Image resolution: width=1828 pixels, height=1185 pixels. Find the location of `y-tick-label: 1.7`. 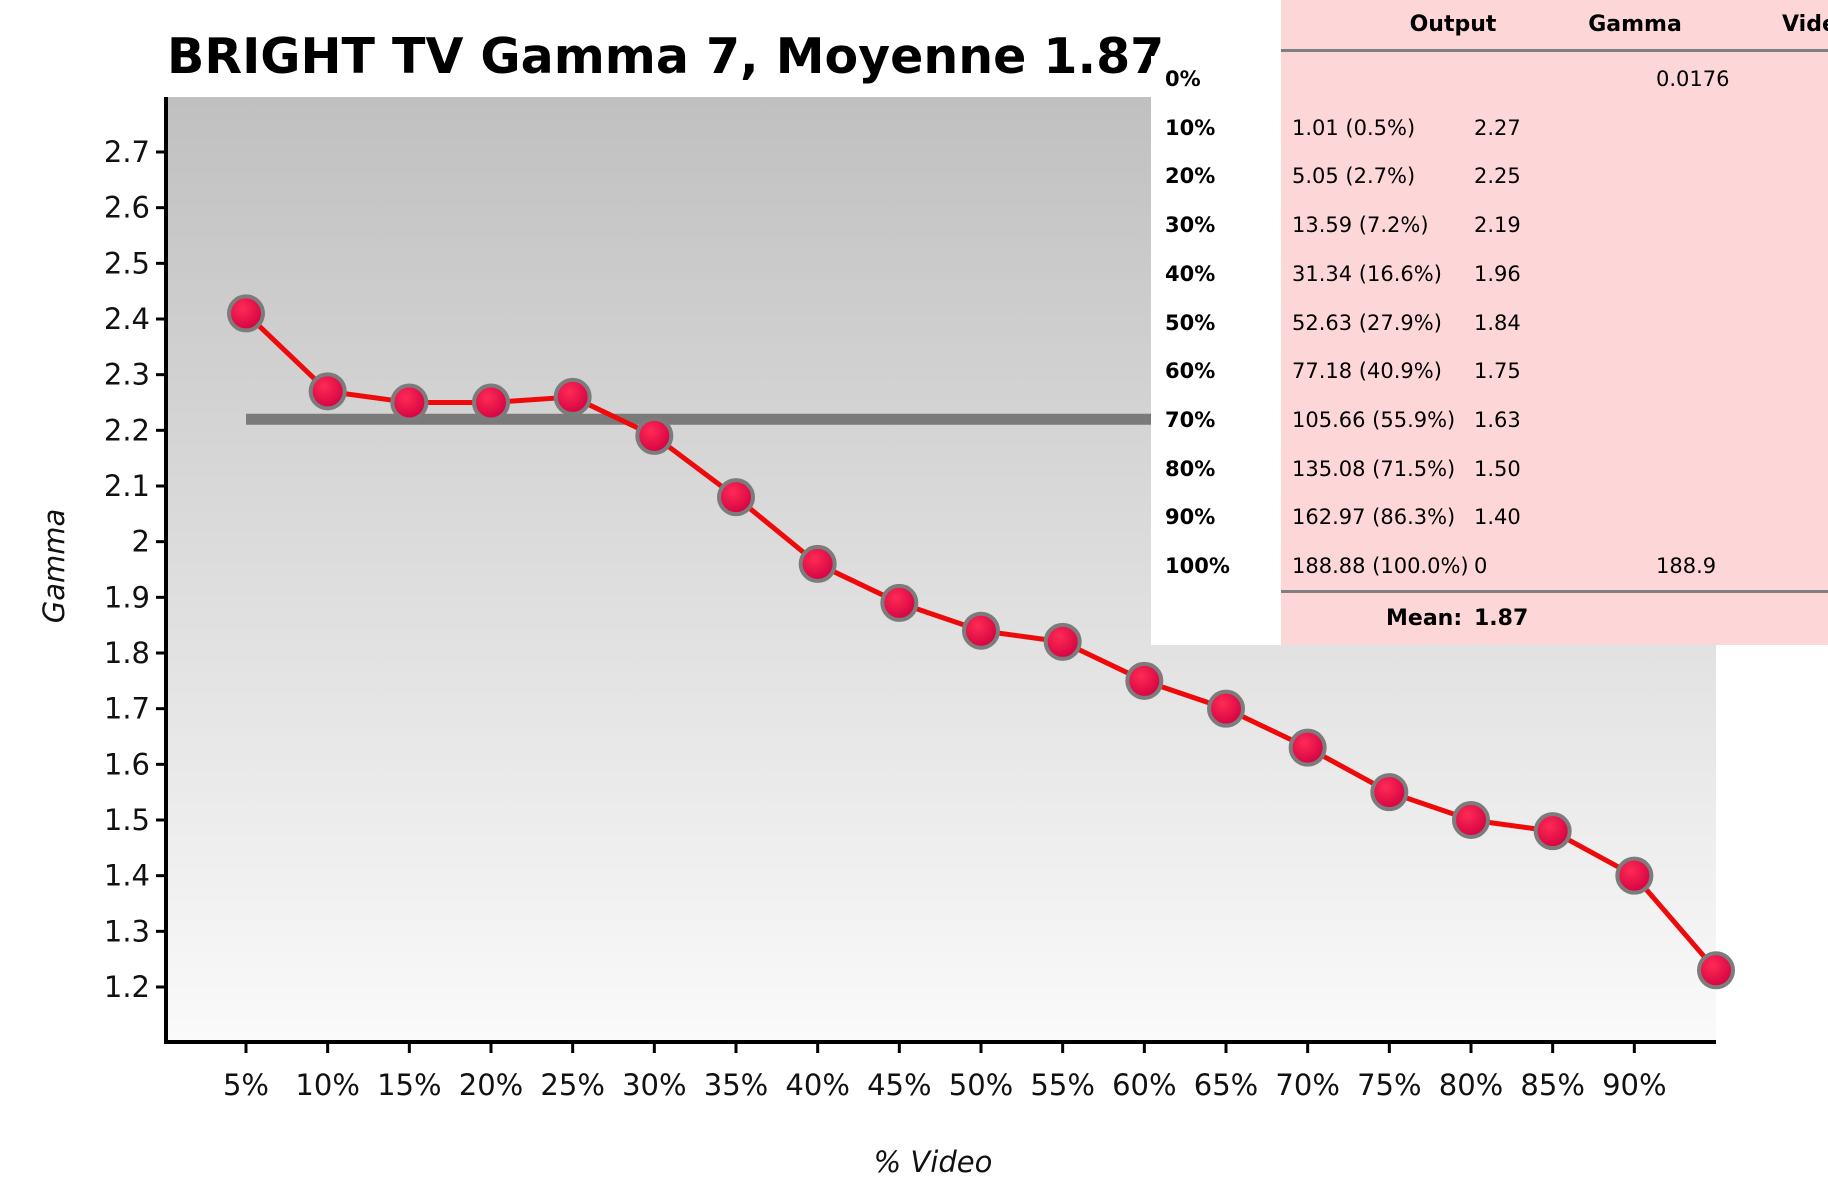

y-tick-label: 1.7 is located at coordinates (127, 709).